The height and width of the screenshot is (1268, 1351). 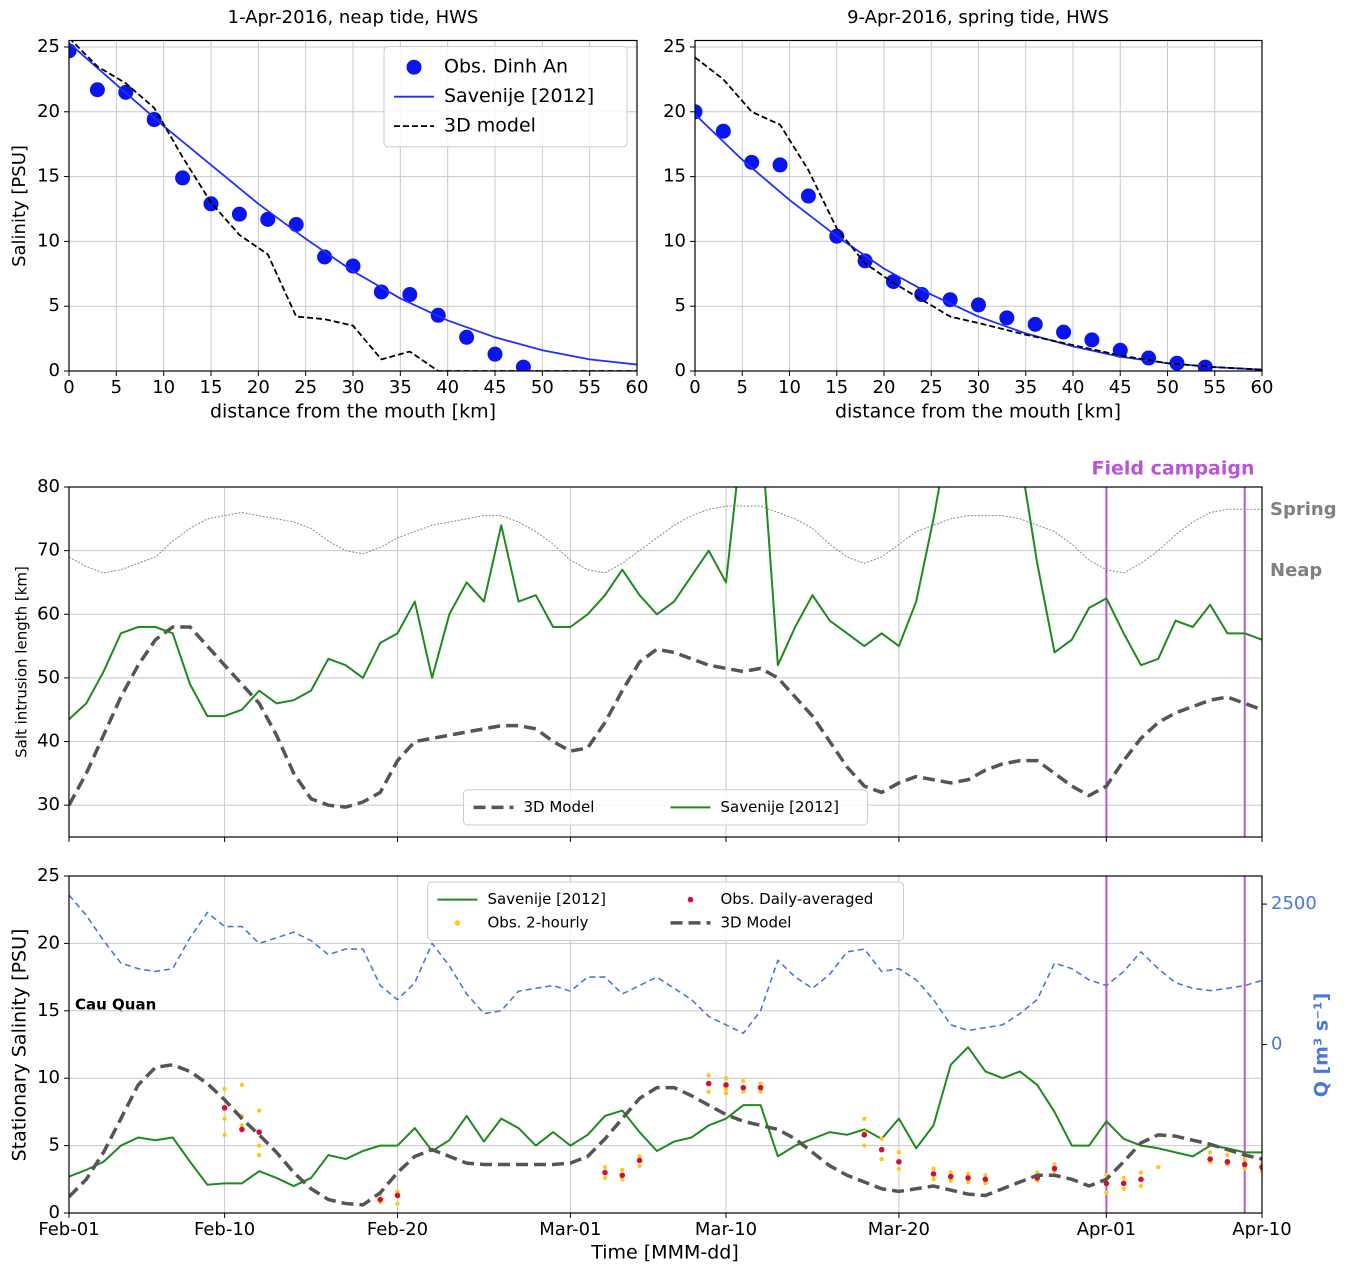 What do you see at coordinates (538, 922) in the screenshot?
I see `legend-label: Obs. 2-hourly` at bounding box center [538, 922].